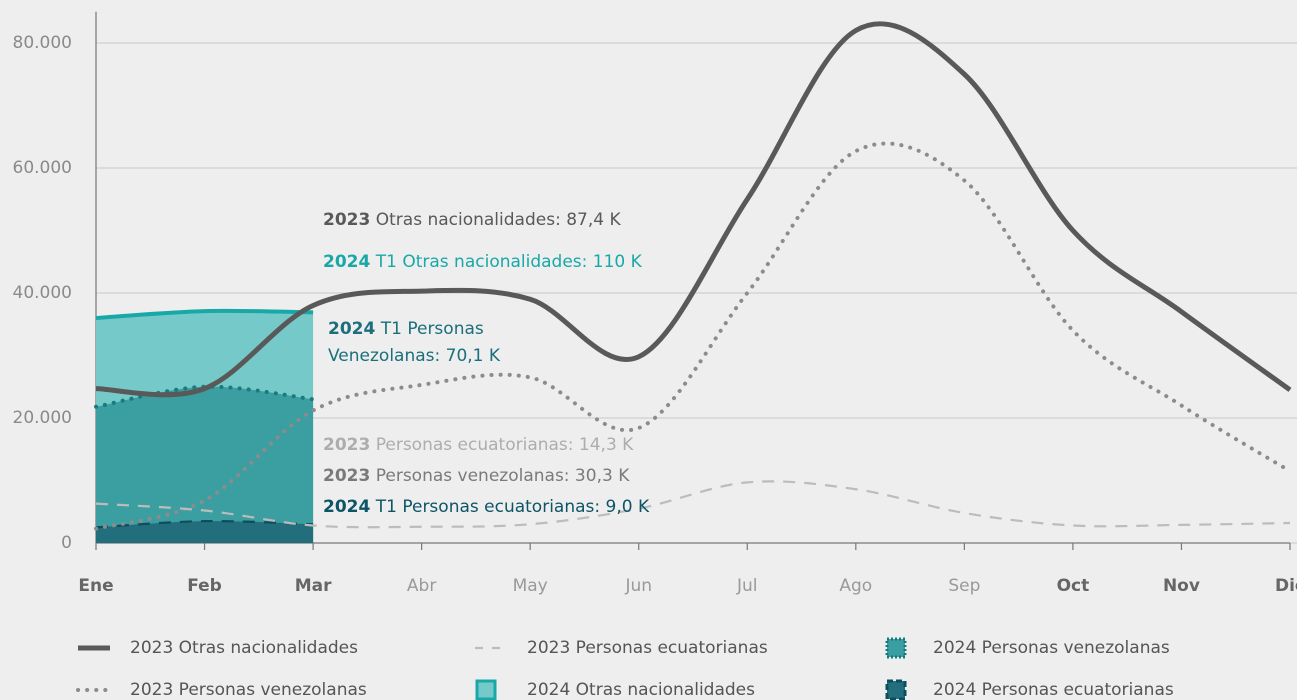  Describe the element at coordinates (855, 586) in the screenshot. I see `x-tick-label: Ago` at that location.